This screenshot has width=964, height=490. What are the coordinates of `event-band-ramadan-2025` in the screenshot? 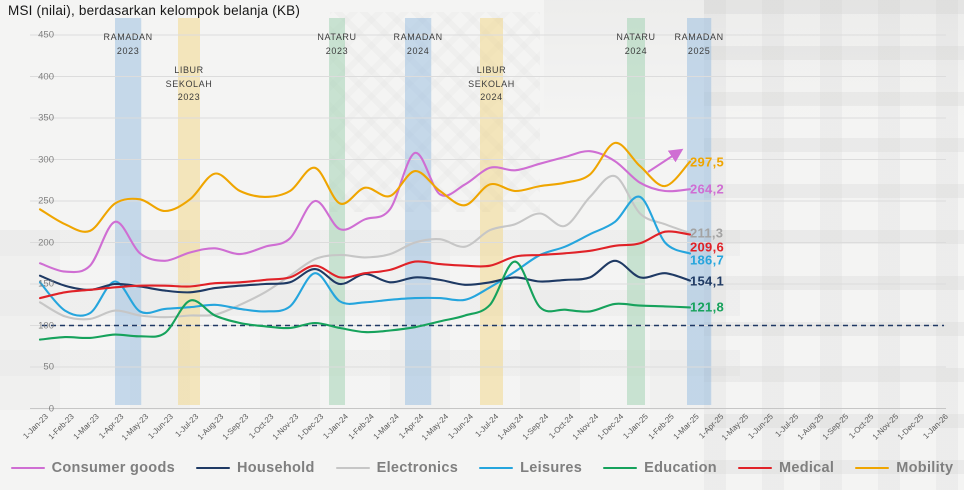 It's located at (699, 211).